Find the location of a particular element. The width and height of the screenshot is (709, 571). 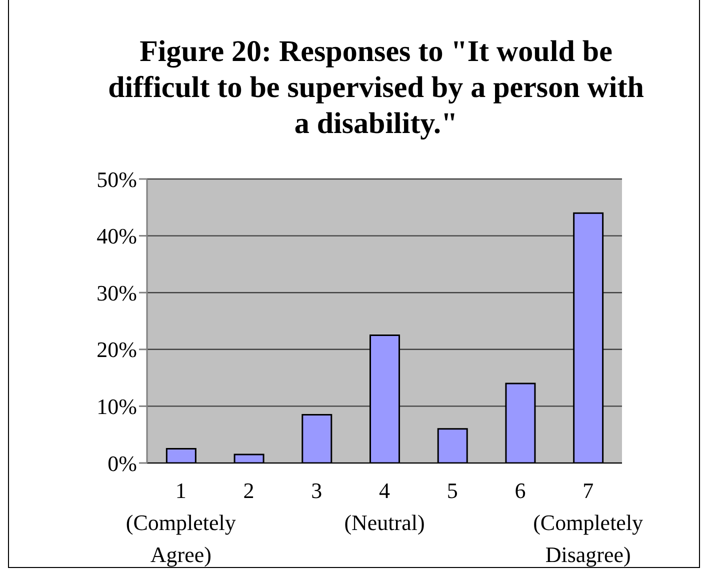

y-tick-label: 50% is located at coordinates (116, 179).